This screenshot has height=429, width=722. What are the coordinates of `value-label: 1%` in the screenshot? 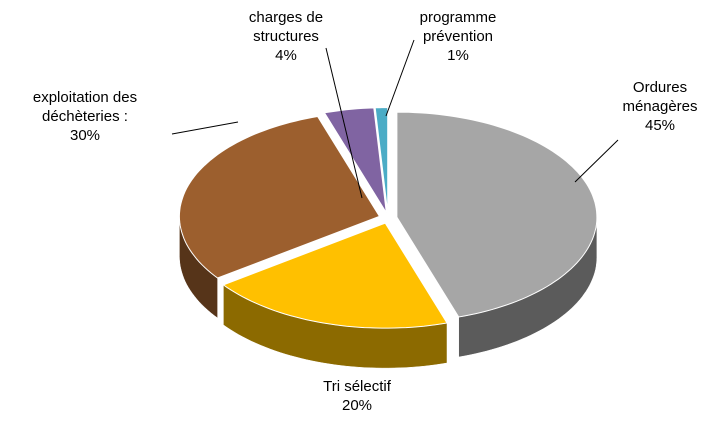 It's located at (458, 55).